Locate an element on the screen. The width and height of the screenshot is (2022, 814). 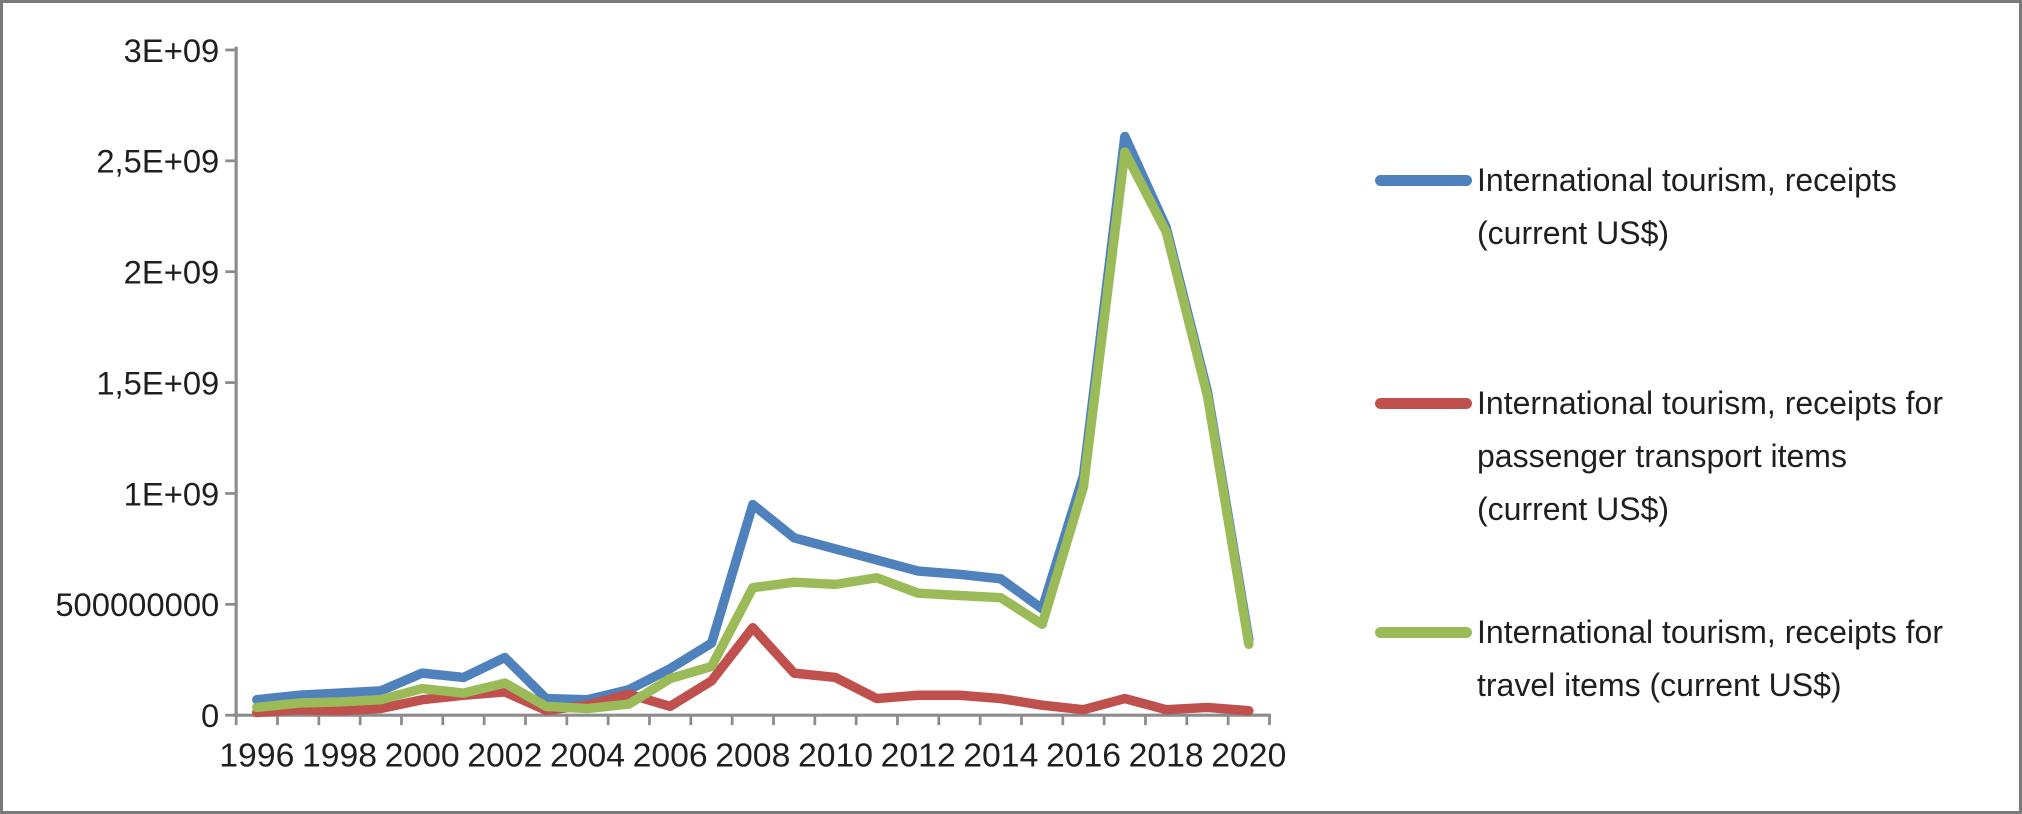
y-axis-tick-label: 0 is located at coordinates (210, 715).